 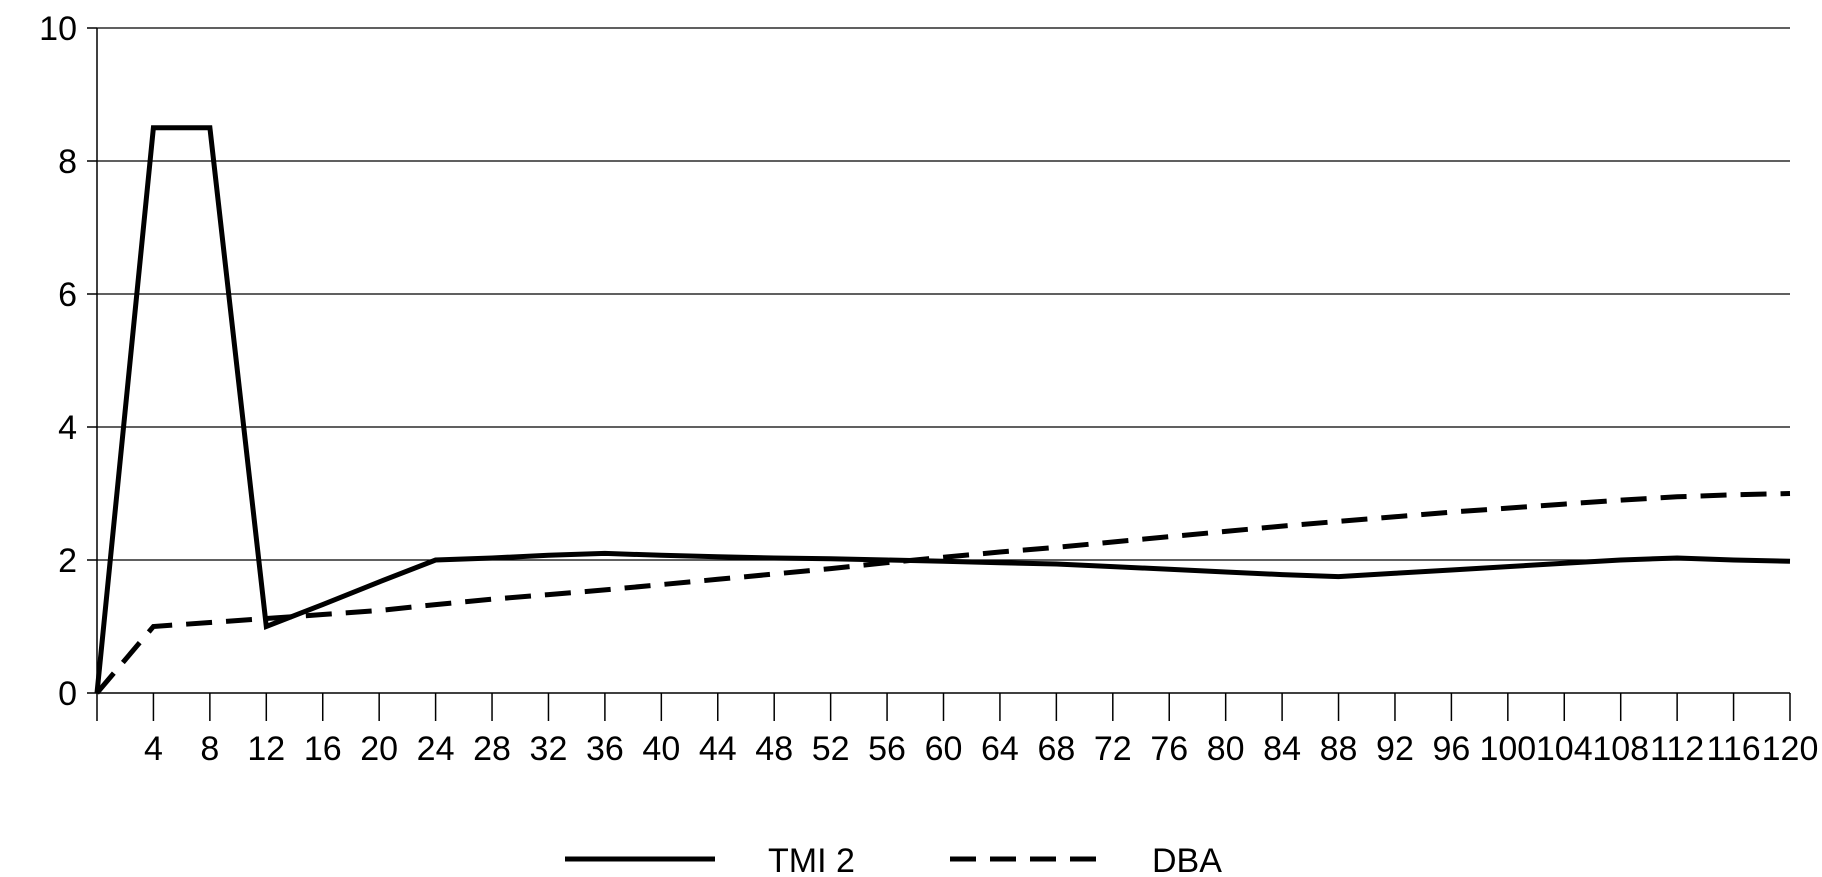 I want to click on legend: TMI 2 DBA, so click(x=893, y=859).